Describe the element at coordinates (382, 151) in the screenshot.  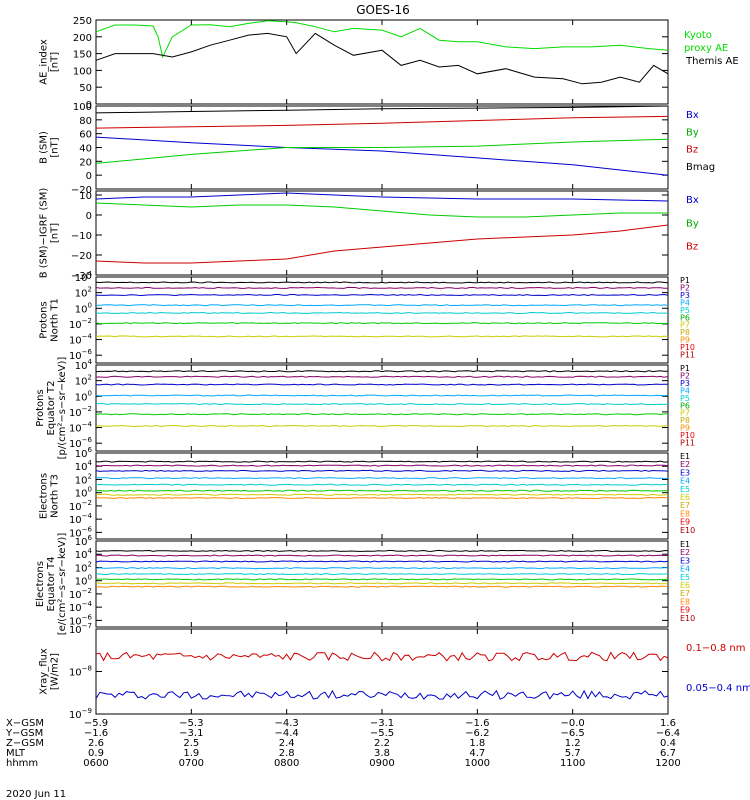
I see `series-line-by` at that location.